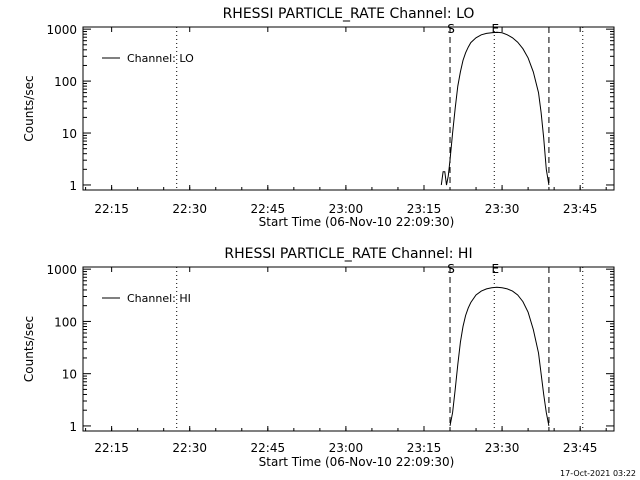 The width and height of the screenshot is (640, 480). I want to click on panel1-xtick-label: 22:15, so click(111, 209).